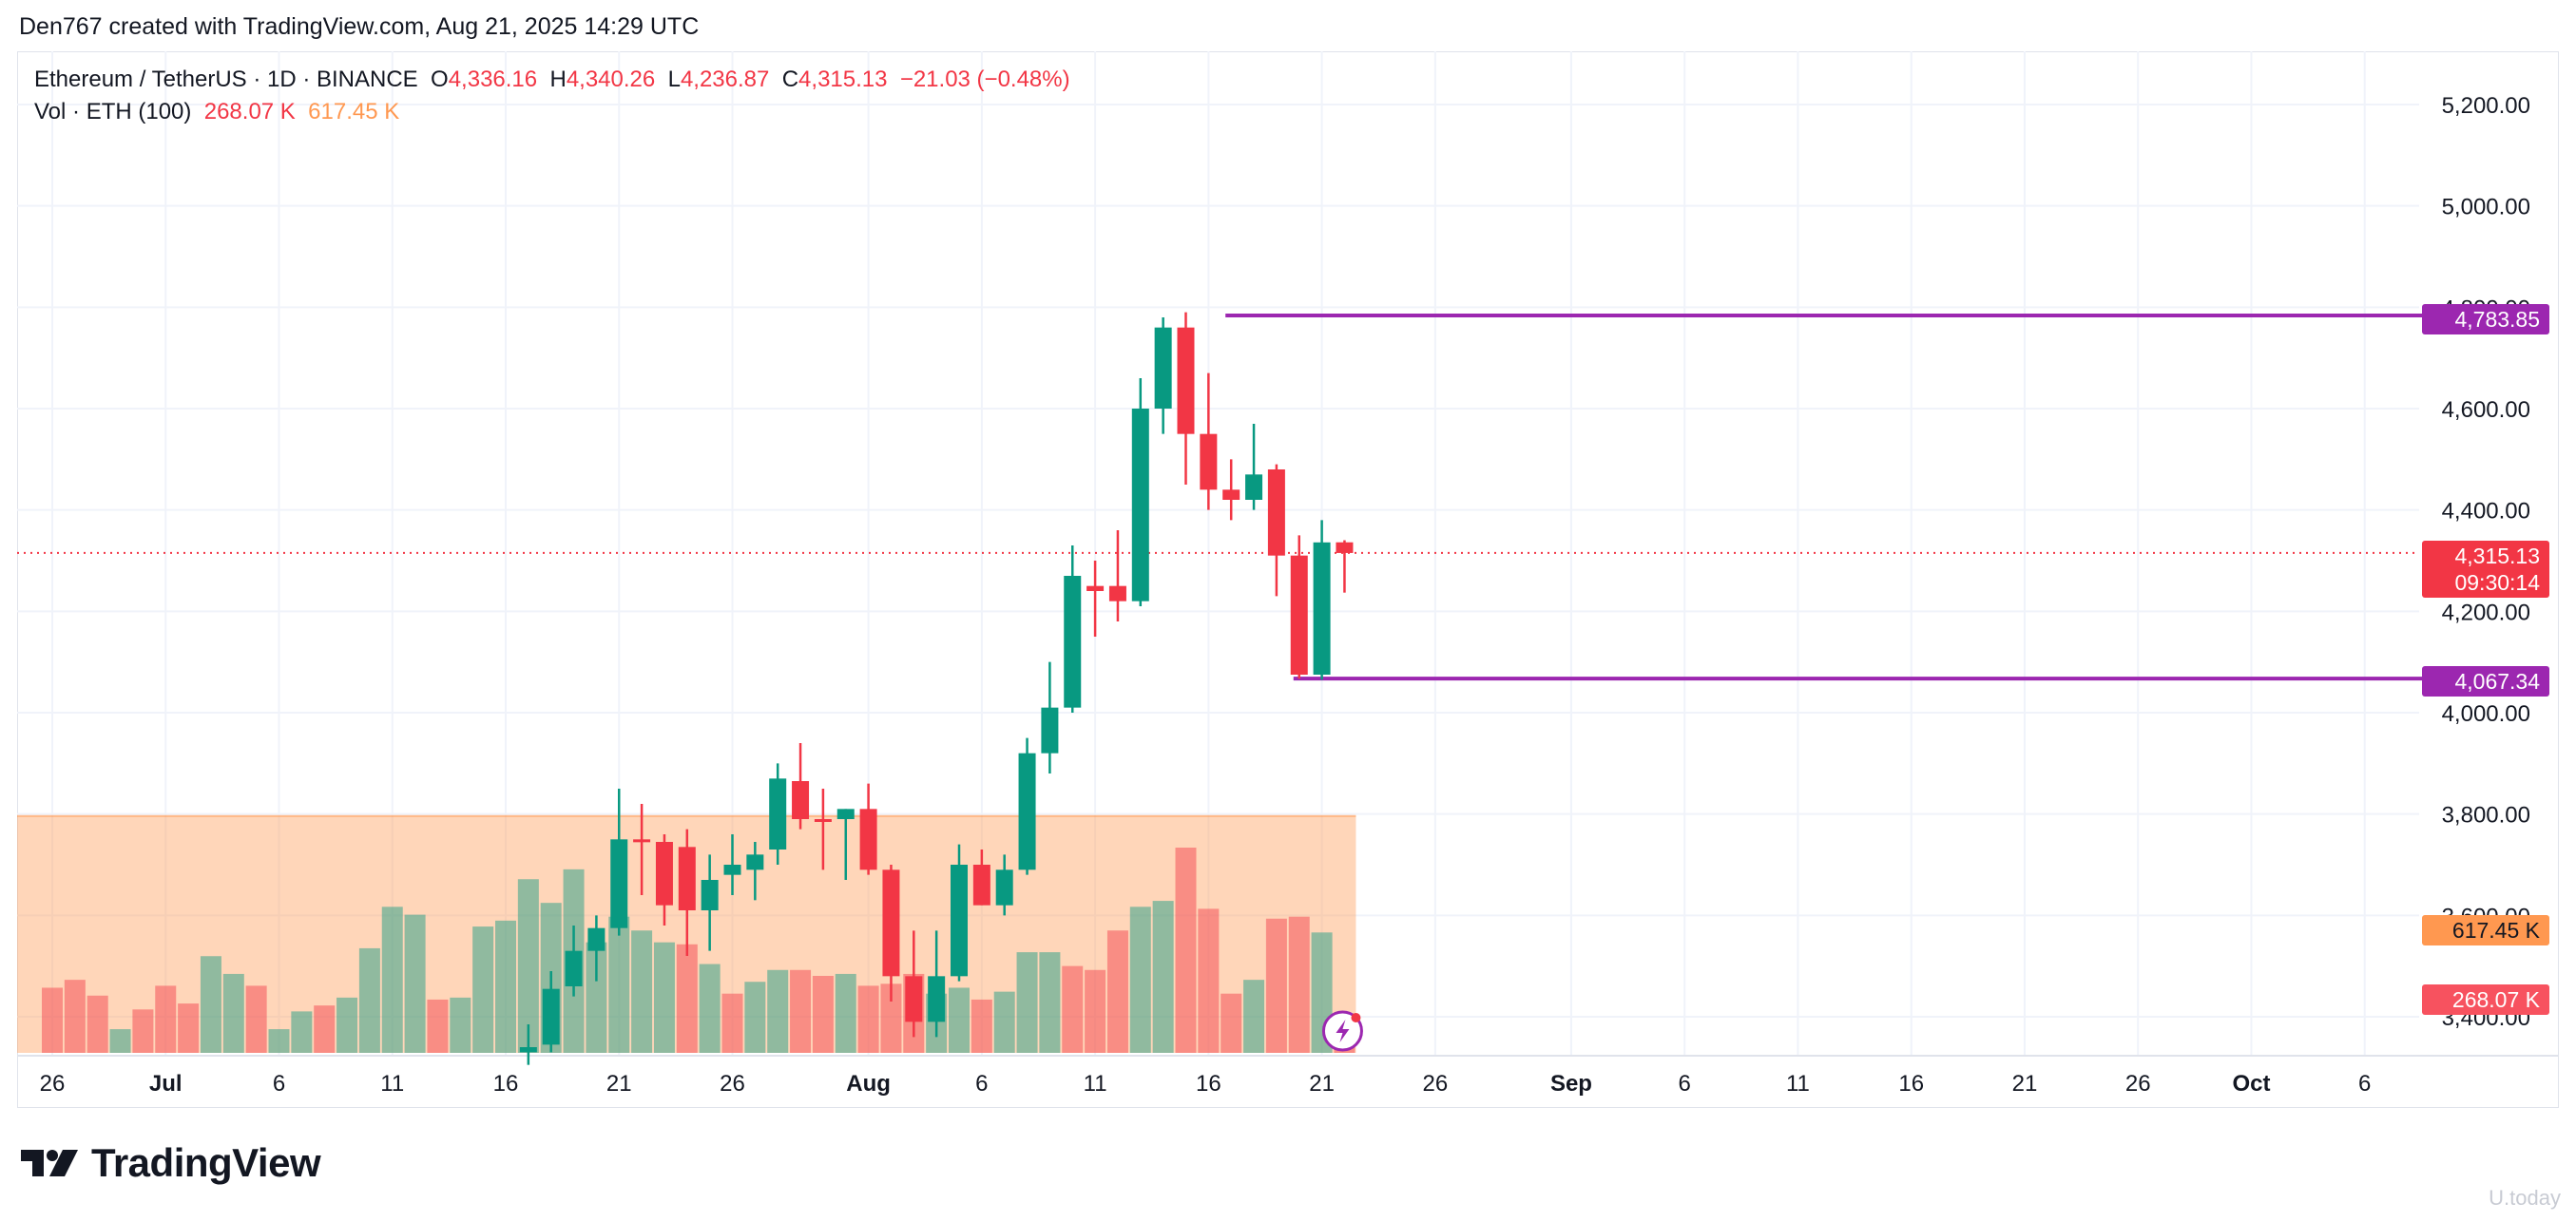  What do you see at coordinates (2486, 816) in the screenshot?
I see `y-tick-label: 3,800.00` at bounding box center [2486, 816].